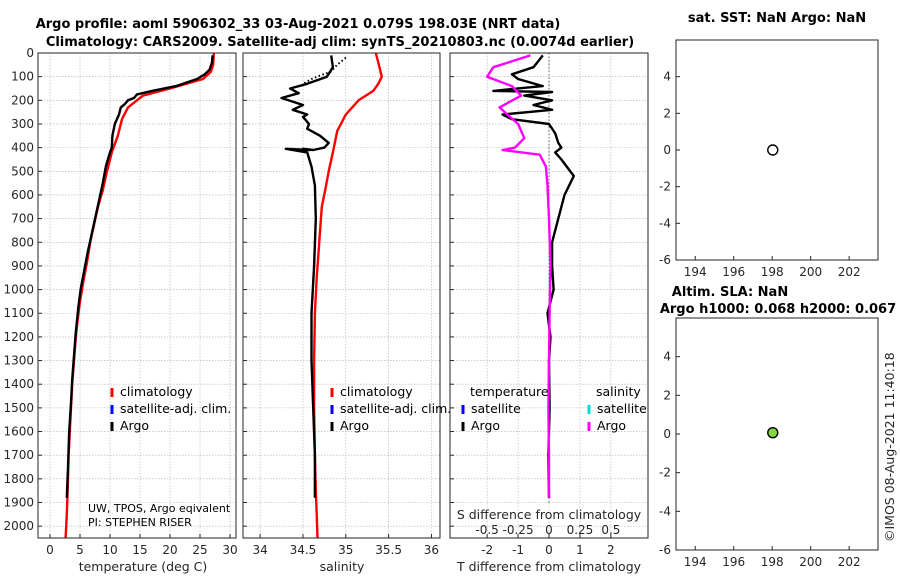 The height and width of the screenshot is (580, 900). What do you see at coordinates (18, 384) in the screenshot?
I see `depth-tick-label: 1400` at bounding box center [18, 384].